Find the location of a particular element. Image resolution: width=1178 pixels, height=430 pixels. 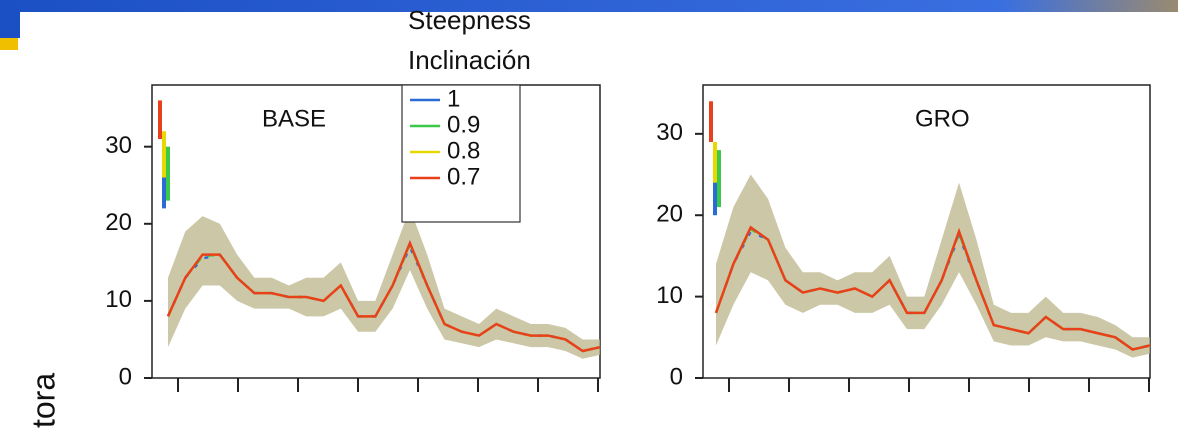

panel-title: BASE is located at coordinates (294, 118).